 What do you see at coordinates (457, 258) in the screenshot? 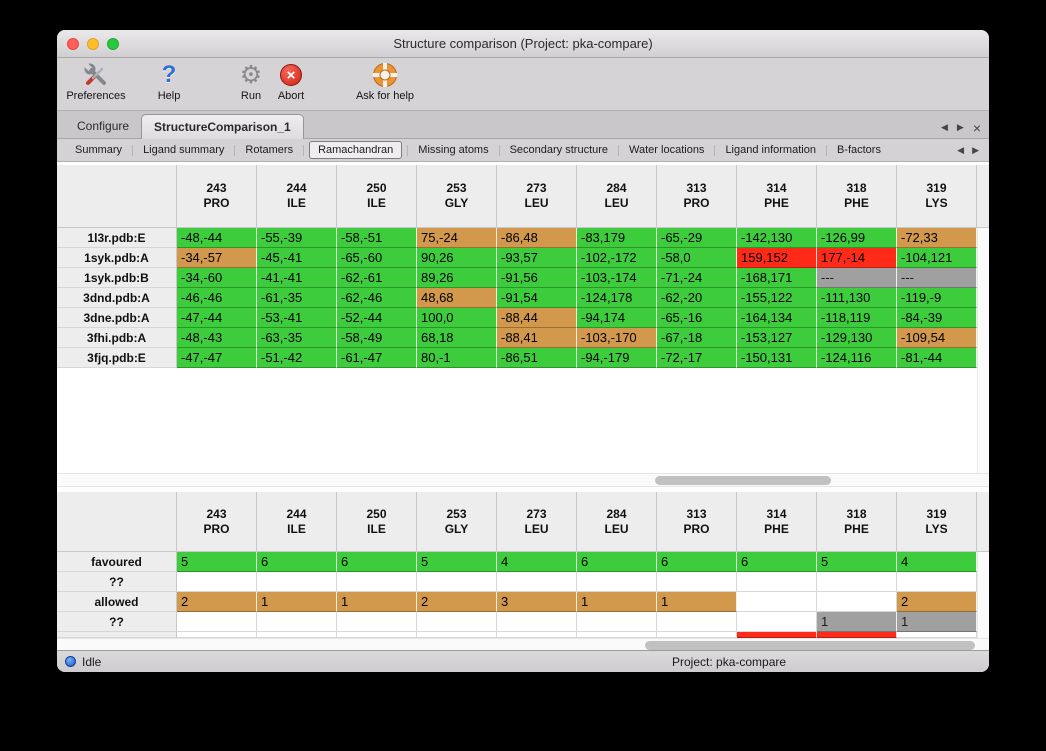
I see `phi-psi-cell: 90,26` at bounding box center [457, 258].